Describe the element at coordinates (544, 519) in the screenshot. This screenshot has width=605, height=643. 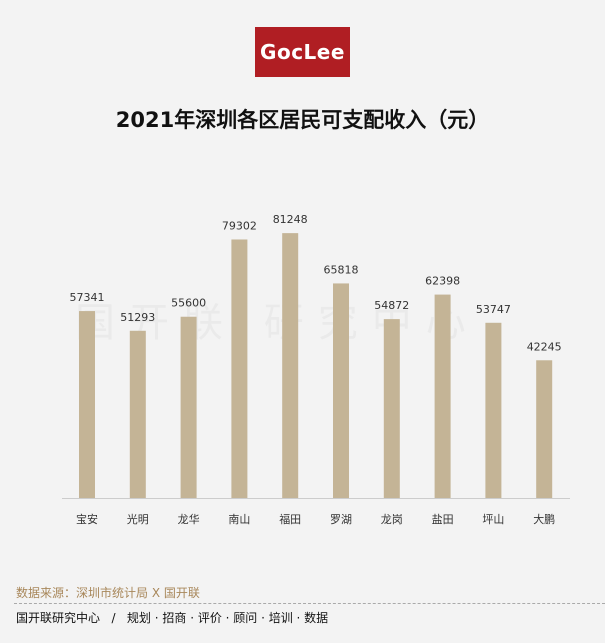
I see `x-tick-label: 大鹏` at that location.